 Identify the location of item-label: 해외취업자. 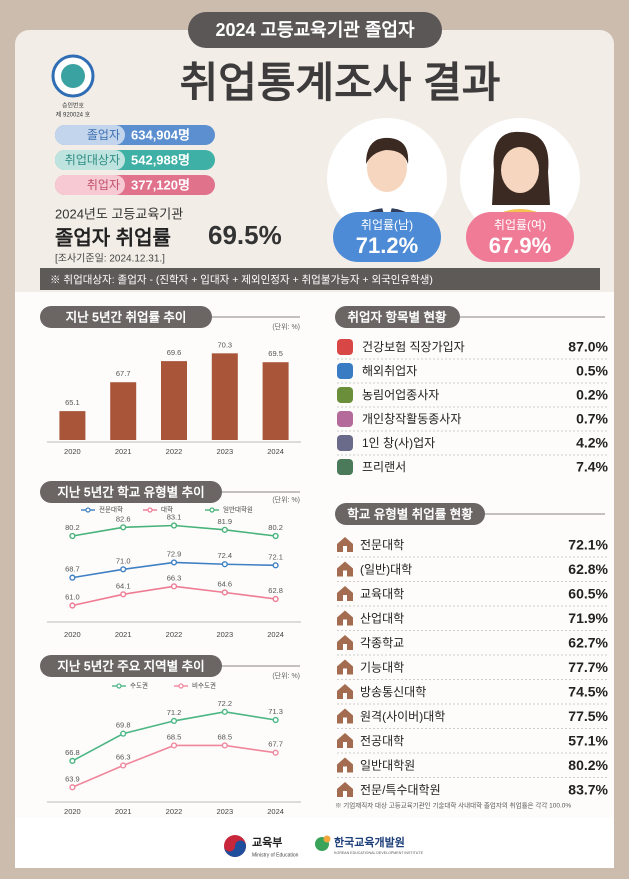
(389, 371).